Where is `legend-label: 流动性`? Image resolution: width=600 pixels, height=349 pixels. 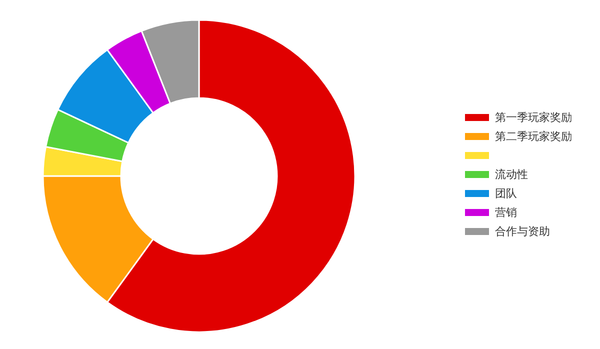 legend-label: 流动性 is located at coordinates (511, 174).